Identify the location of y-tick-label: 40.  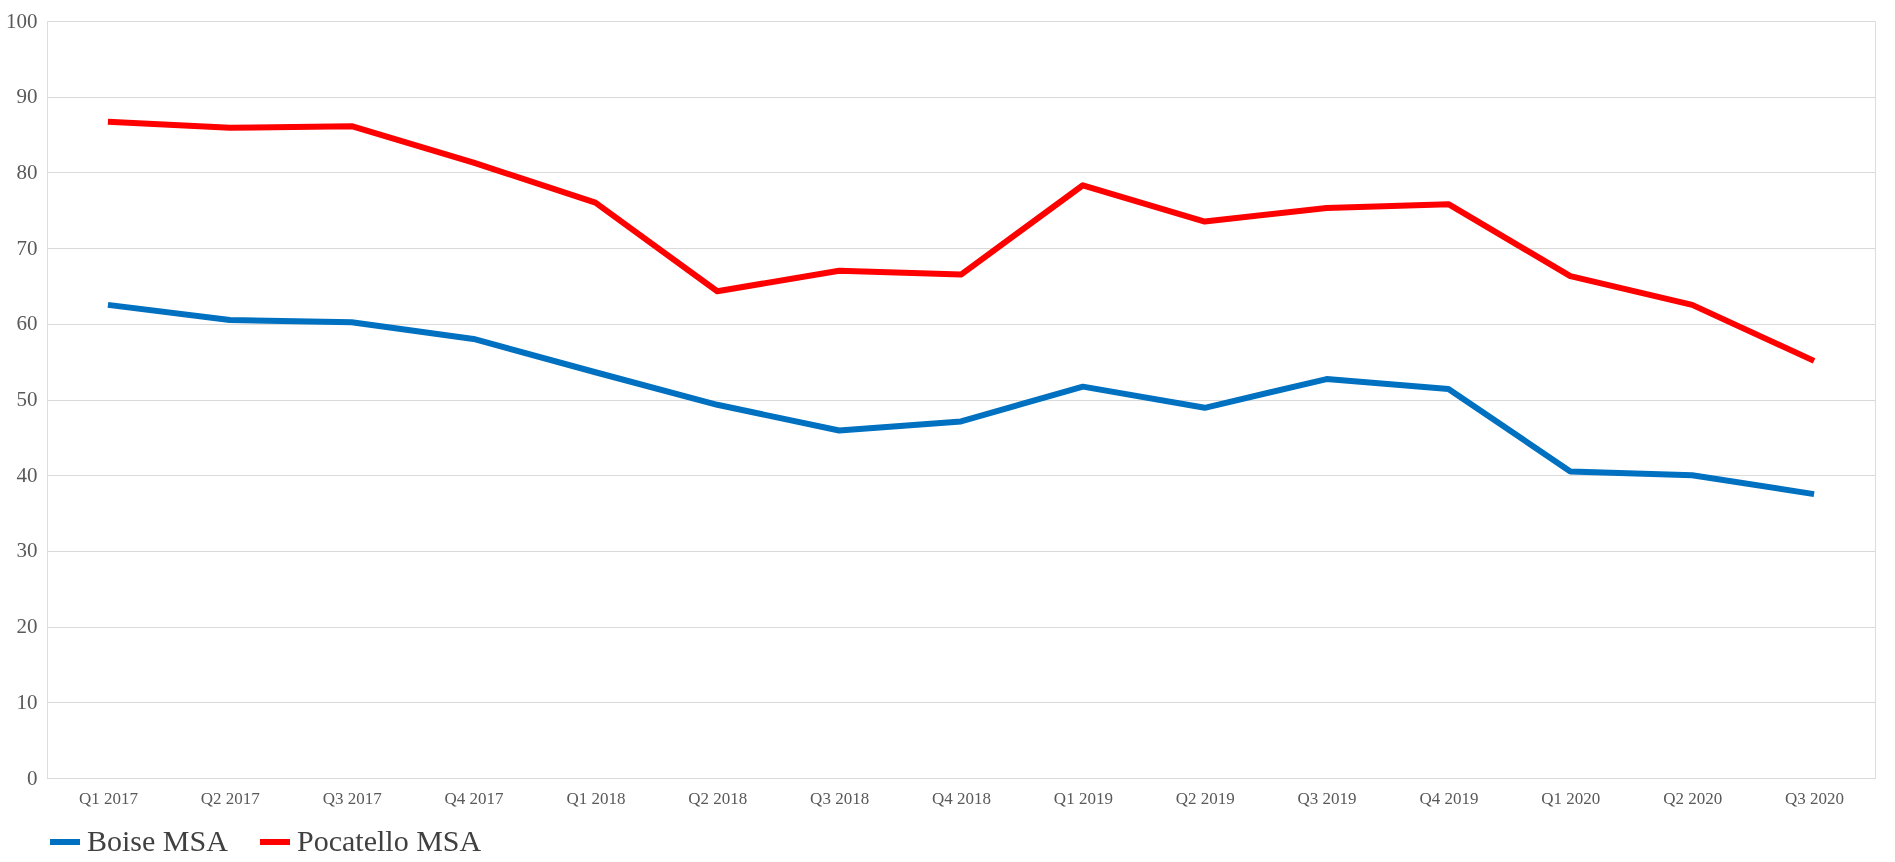
(27, 474).